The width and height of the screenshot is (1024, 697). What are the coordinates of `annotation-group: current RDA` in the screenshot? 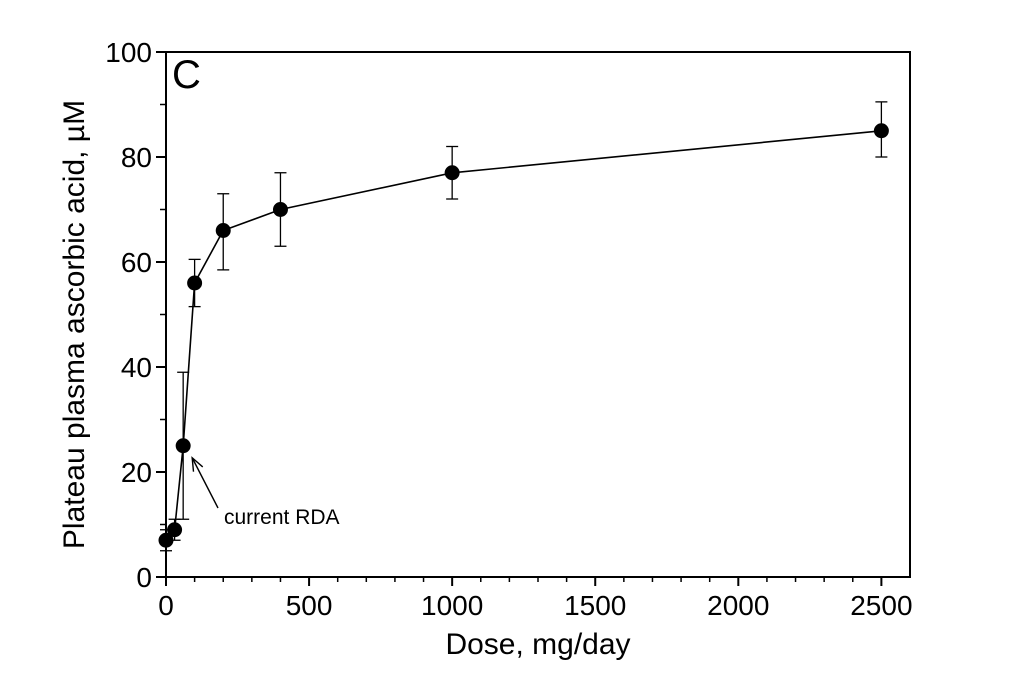 It's located at (265, 492).